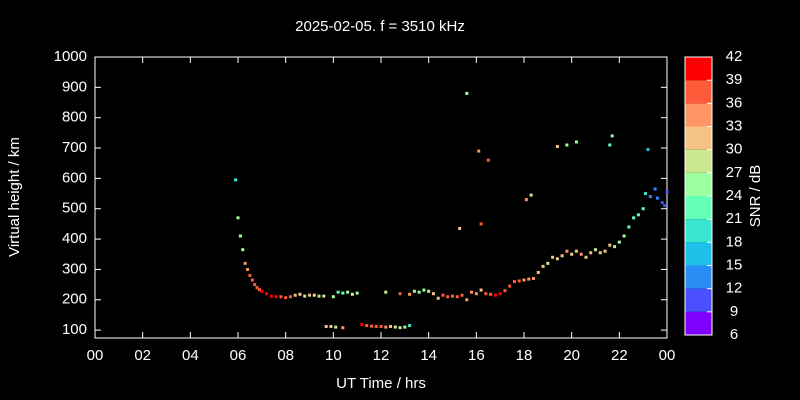 Image resolution: width=800 pixels, height=400 pixels. Describe the element at coordinates (74, 117) in the screenshot. I see `y-tick-label: 800` at that location.